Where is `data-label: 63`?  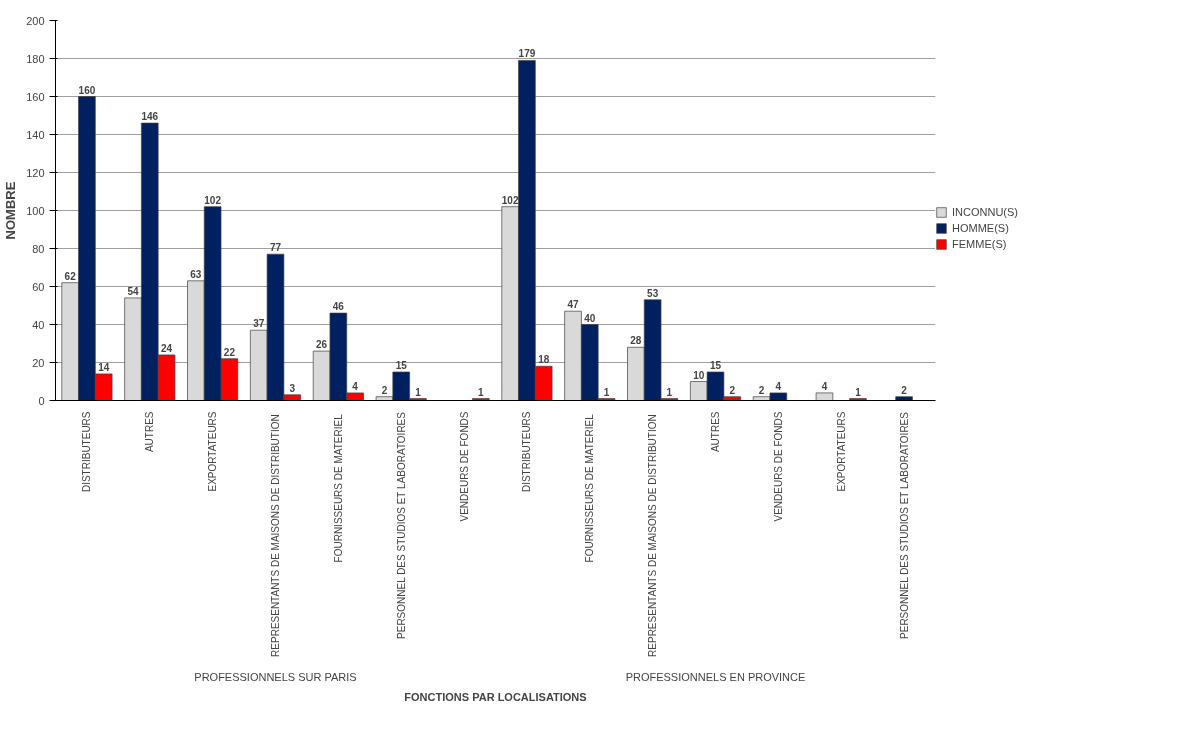 data-label: 63 is located at coordinates (196, 274).